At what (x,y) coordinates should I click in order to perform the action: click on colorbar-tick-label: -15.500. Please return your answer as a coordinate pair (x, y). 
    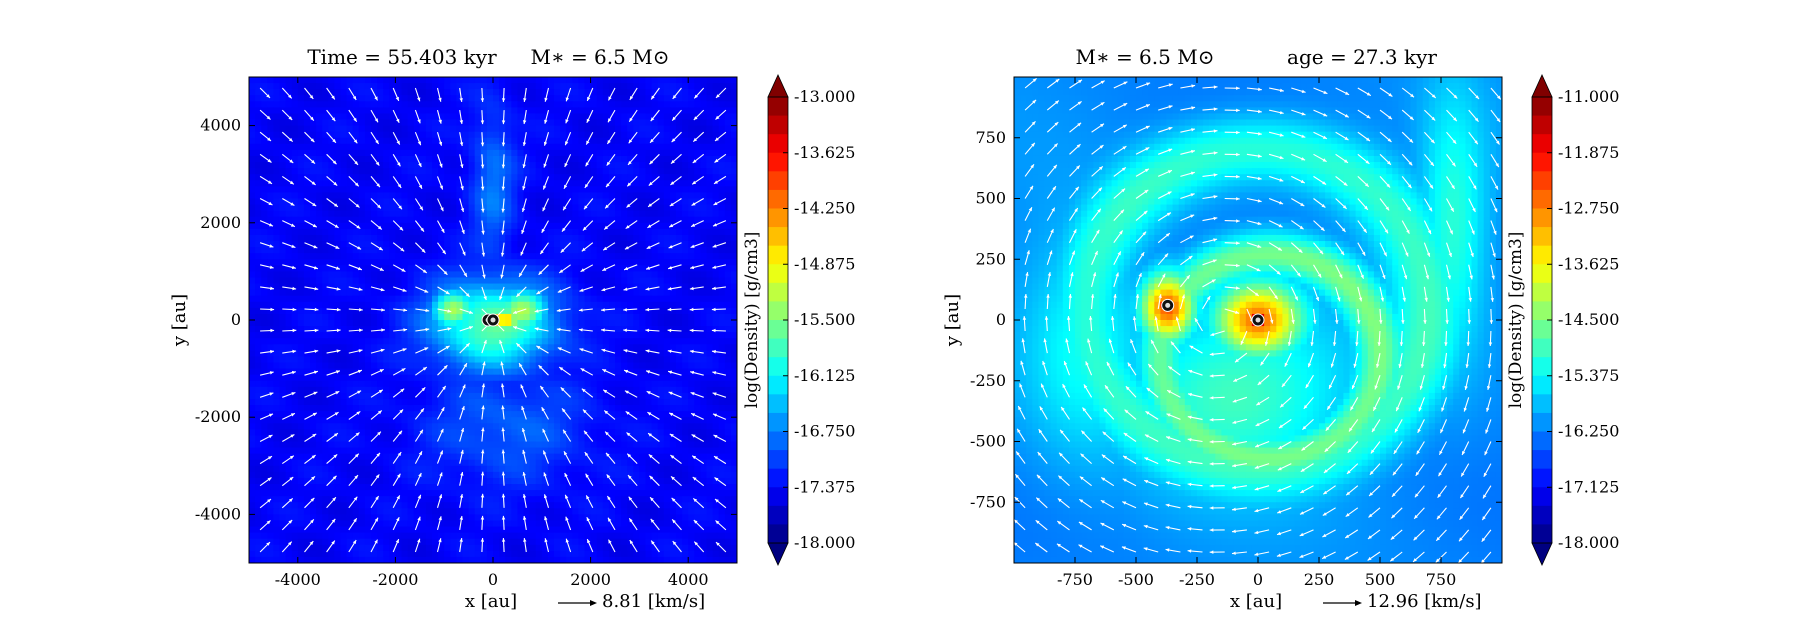
    Looking at the image, I should click on (824, 319).